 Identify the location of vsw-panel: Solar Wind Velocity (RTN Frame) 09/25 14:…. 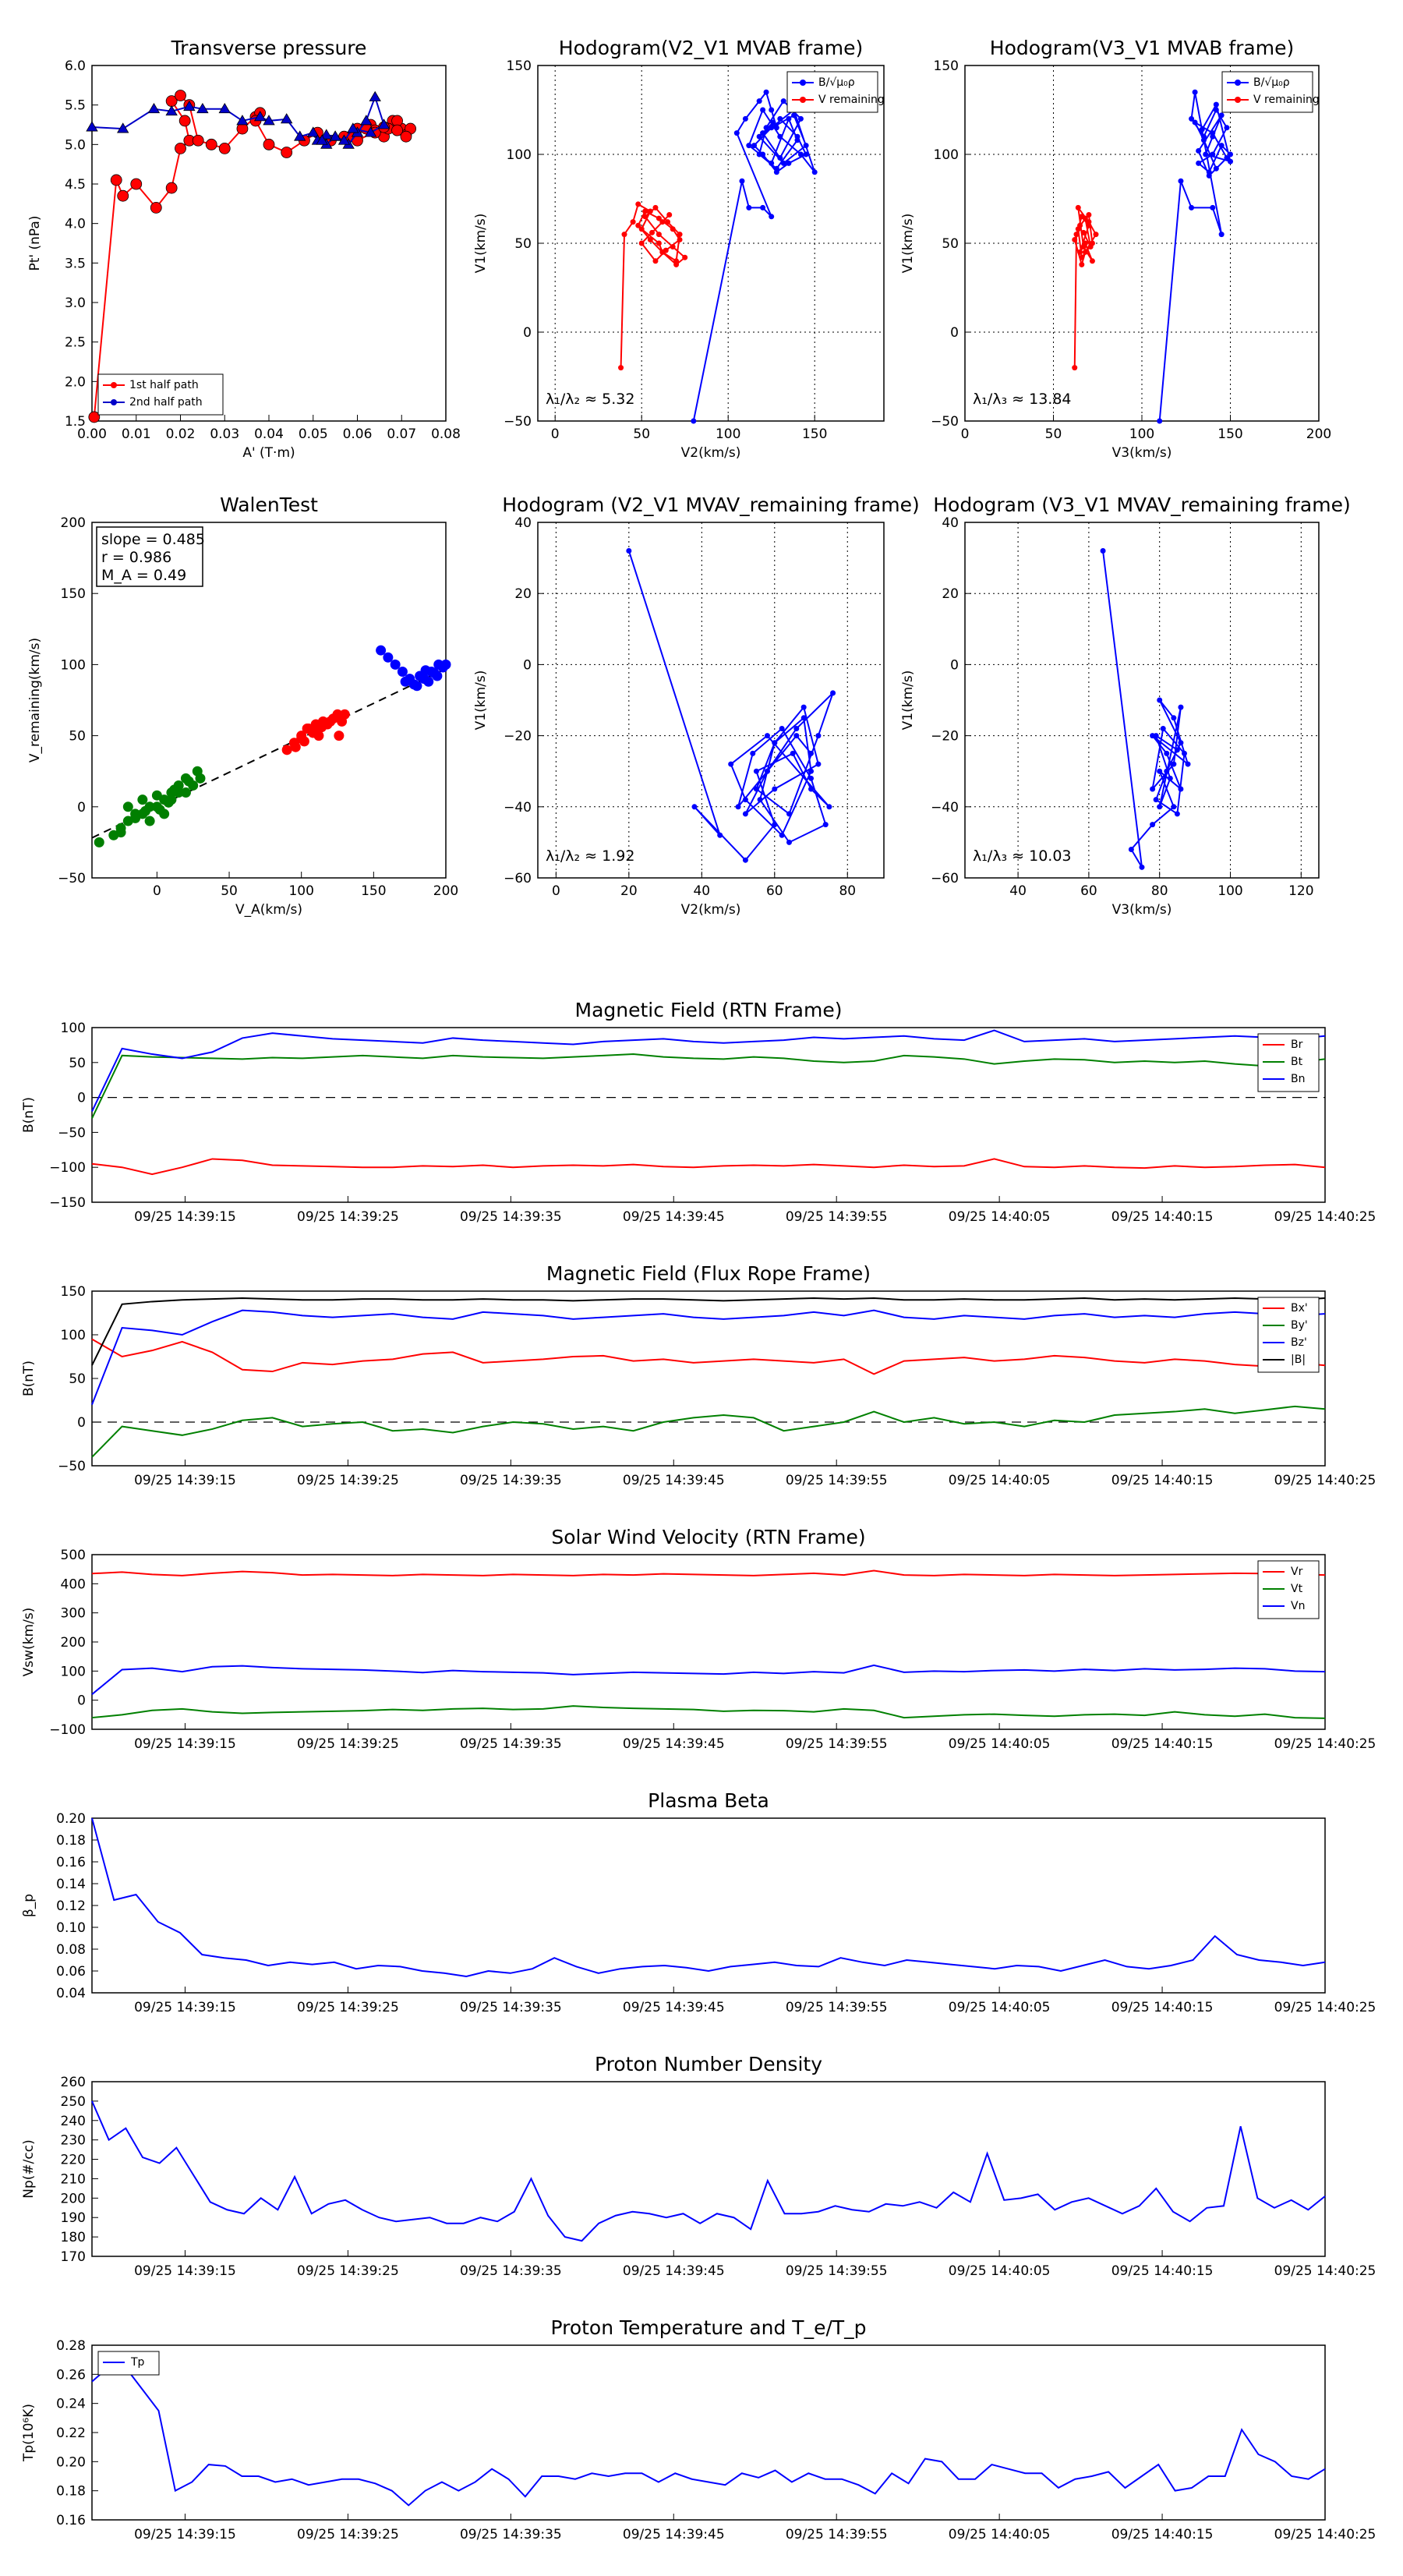
(698, 1639).